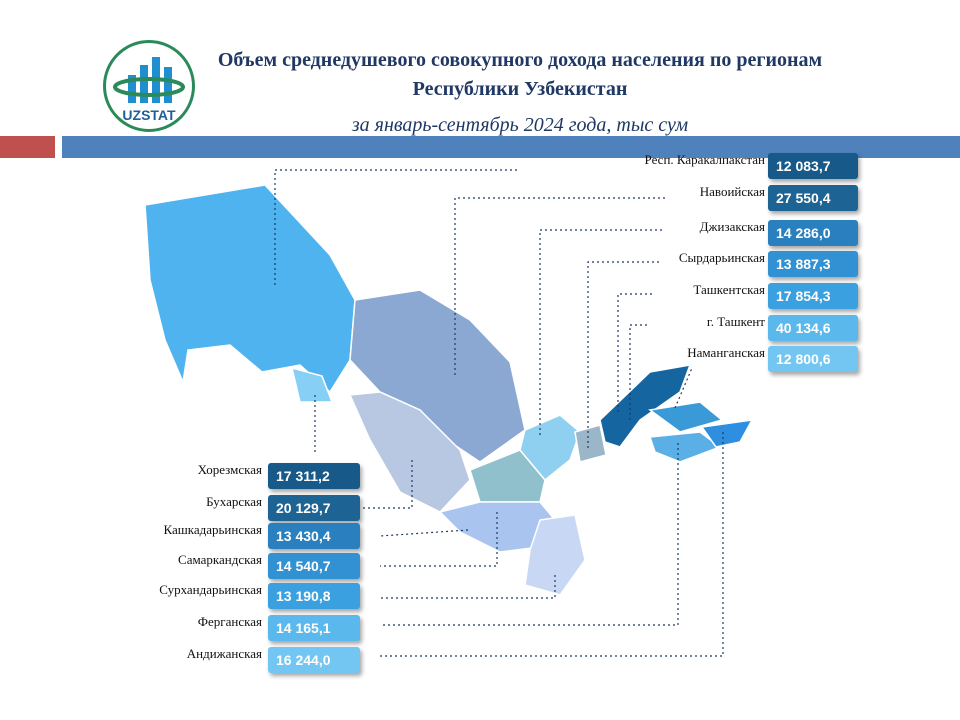  I want to click on region-value: 13 887,3, so click(813, 264).